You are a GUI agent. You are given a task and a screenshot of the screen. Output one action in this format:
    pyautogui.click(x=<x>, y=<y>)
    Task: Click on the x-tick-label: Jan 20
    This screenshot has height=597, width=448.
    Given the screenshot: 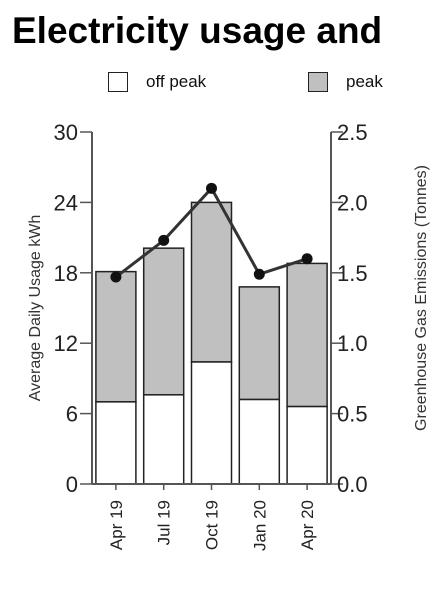 What is the action you would take?
    pyautogui.click(x=259, y=525)
    